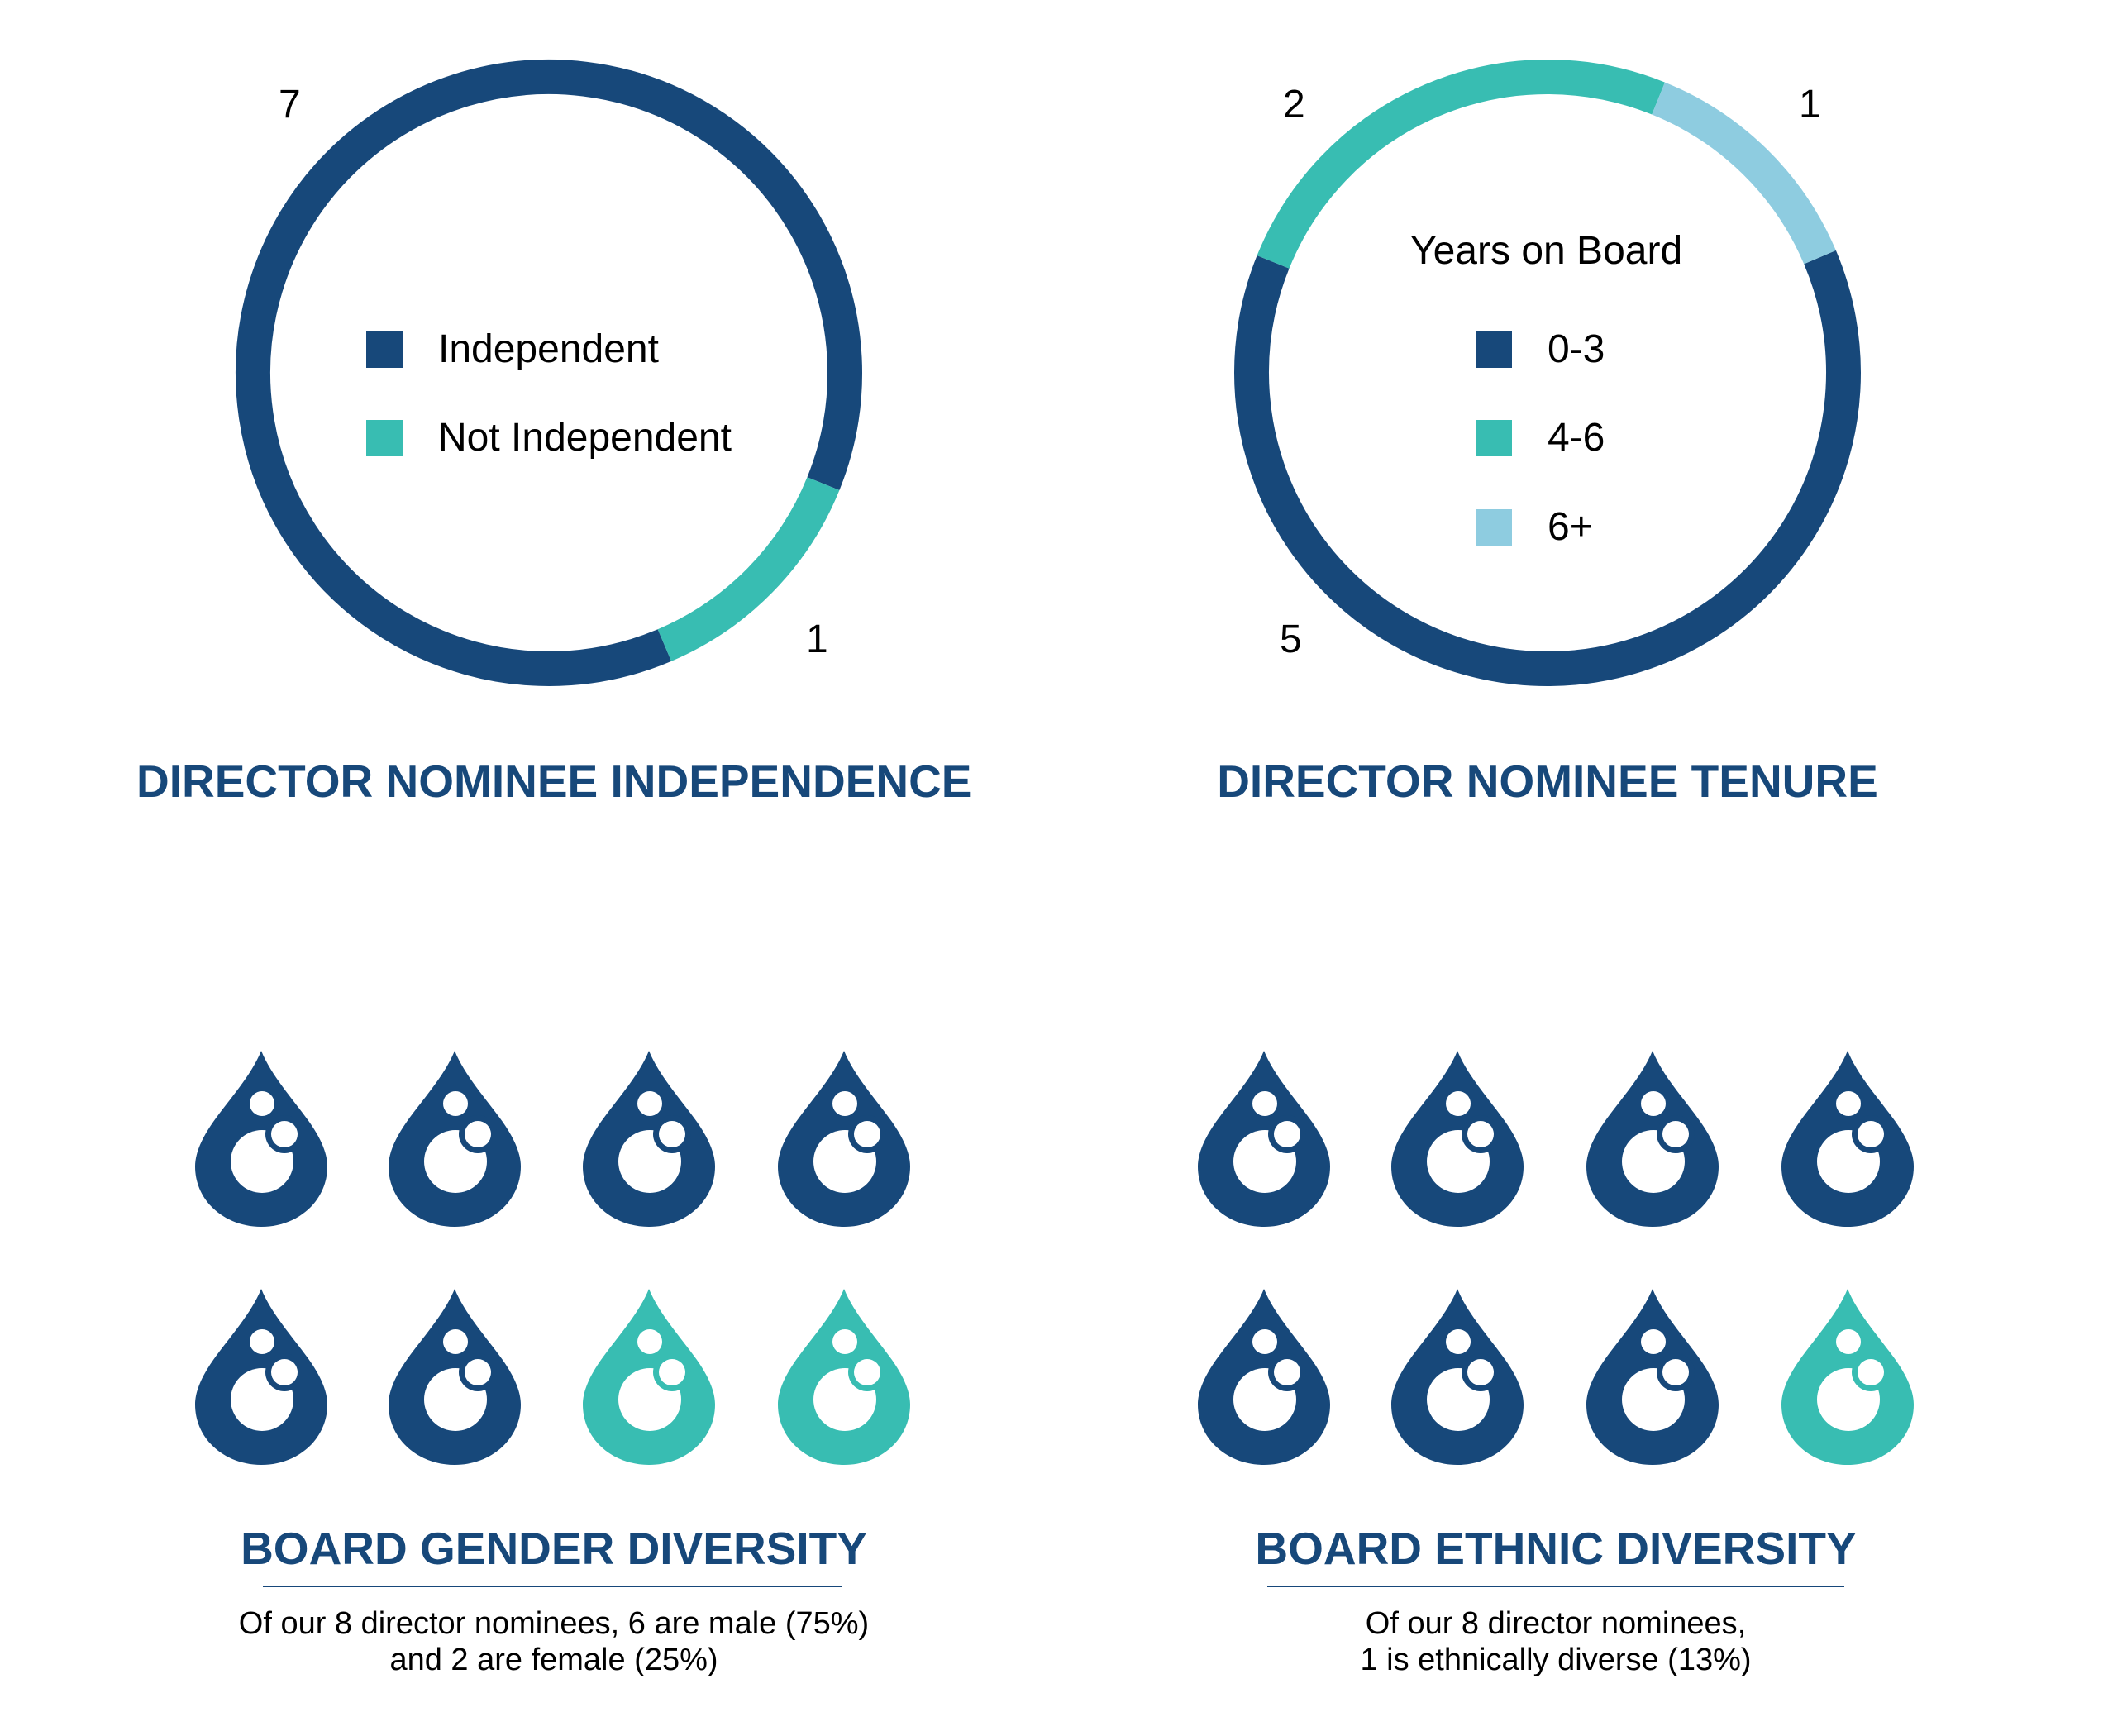 This screenshot has width=2108, height=1736. What do you see at coordinates (1540, 349) in the screenshot?
I see `legend-item-0-3: 0-3` at bounding box center [1540, 349].